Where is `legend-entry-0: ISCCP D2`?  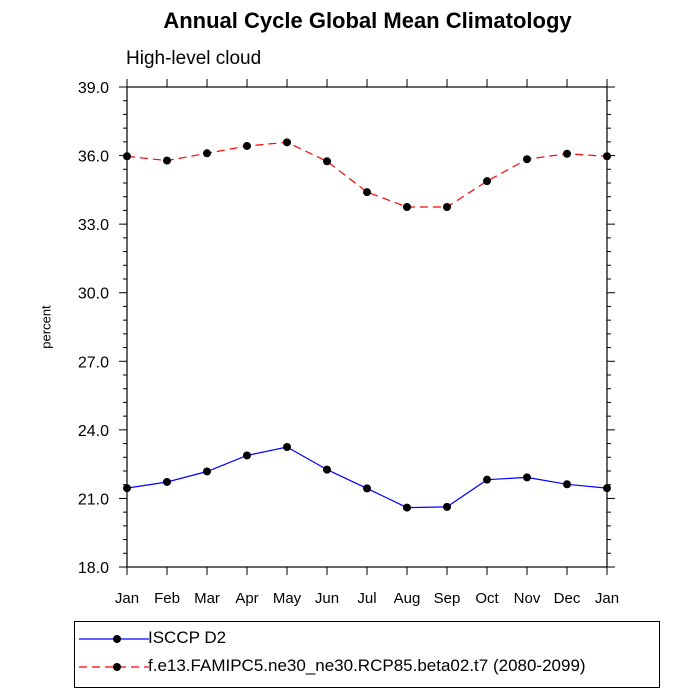
legend-entry-0: ISCCP D2 is located at coordinates (367, 639).